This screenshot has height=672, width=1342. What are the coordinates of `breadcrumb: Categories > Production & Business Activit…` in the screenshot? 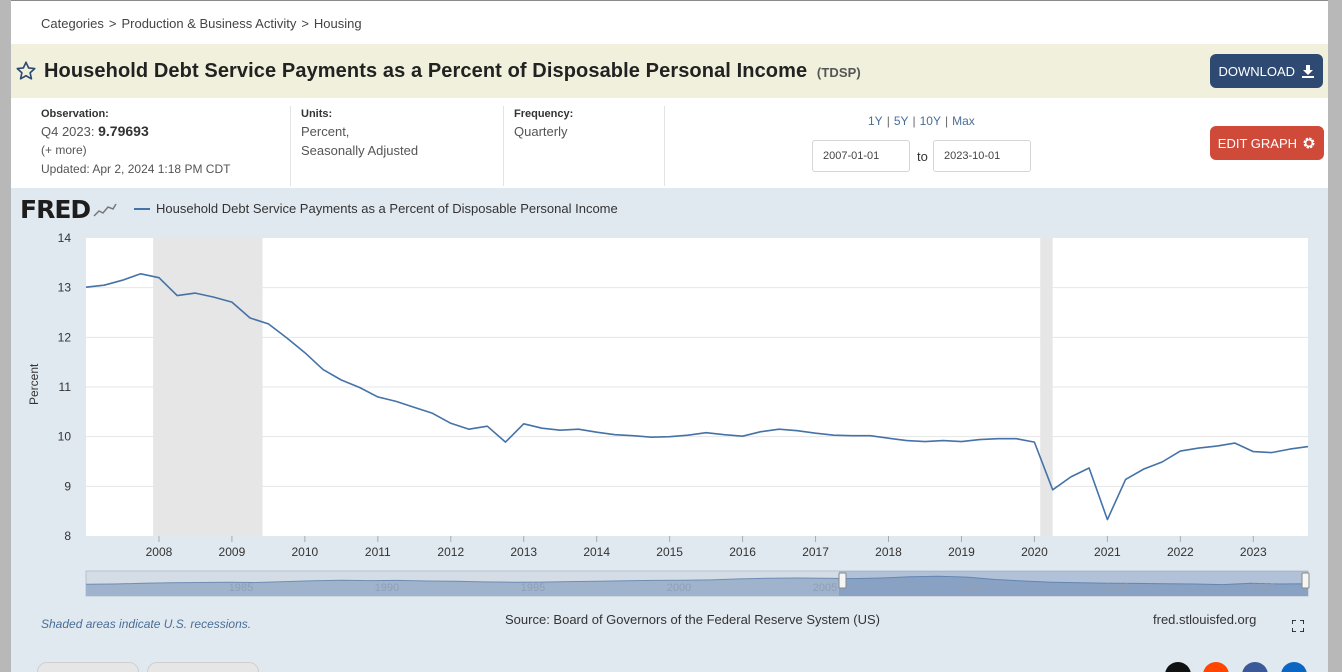 It's located at (201, 23).